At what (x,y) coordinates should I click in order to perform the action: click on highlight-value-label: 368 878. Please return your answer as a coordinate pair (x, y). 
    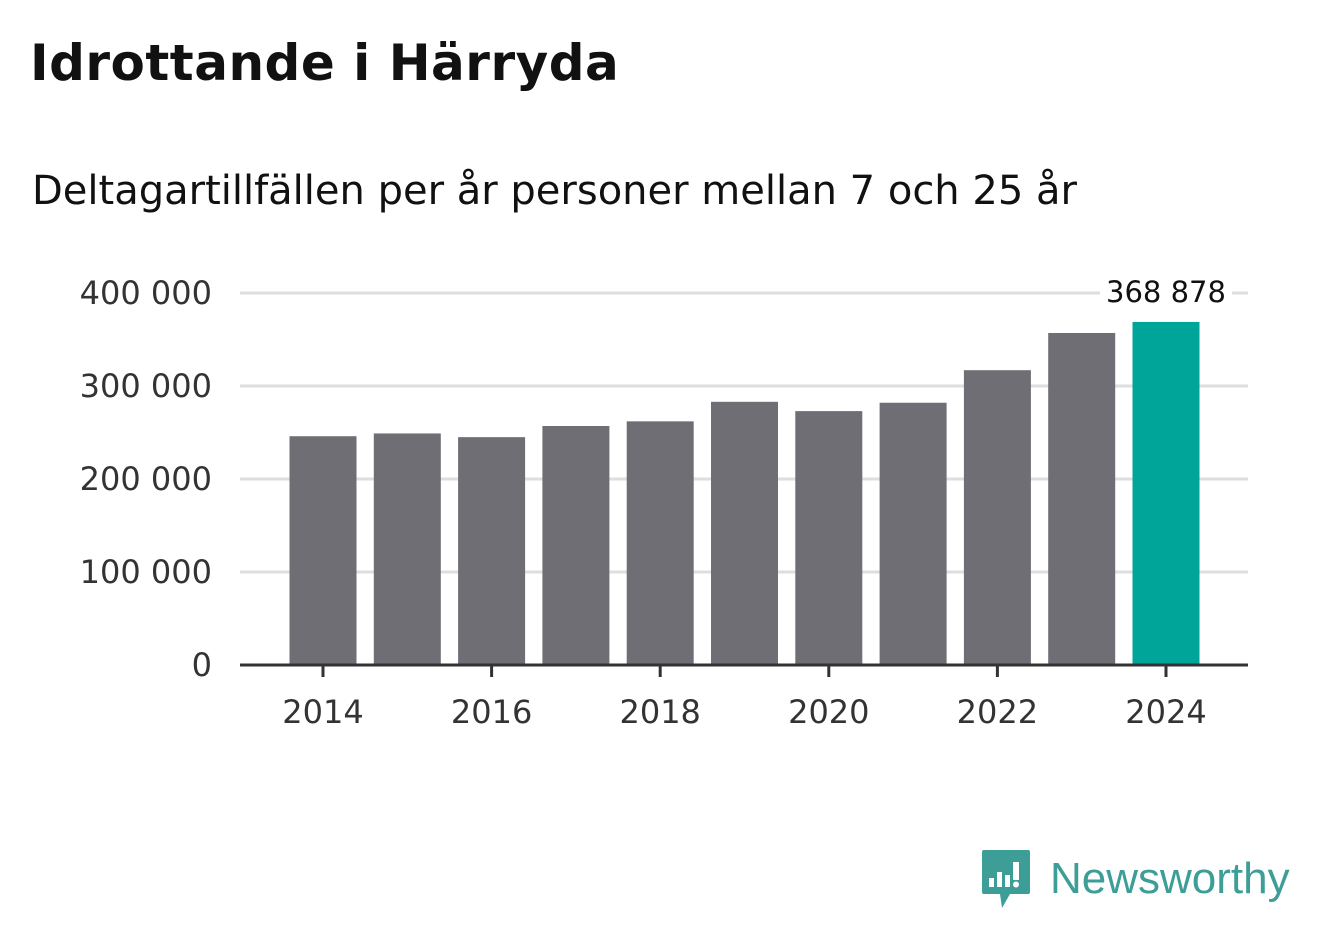
    Looking at the image, I should click on (1166, 292).